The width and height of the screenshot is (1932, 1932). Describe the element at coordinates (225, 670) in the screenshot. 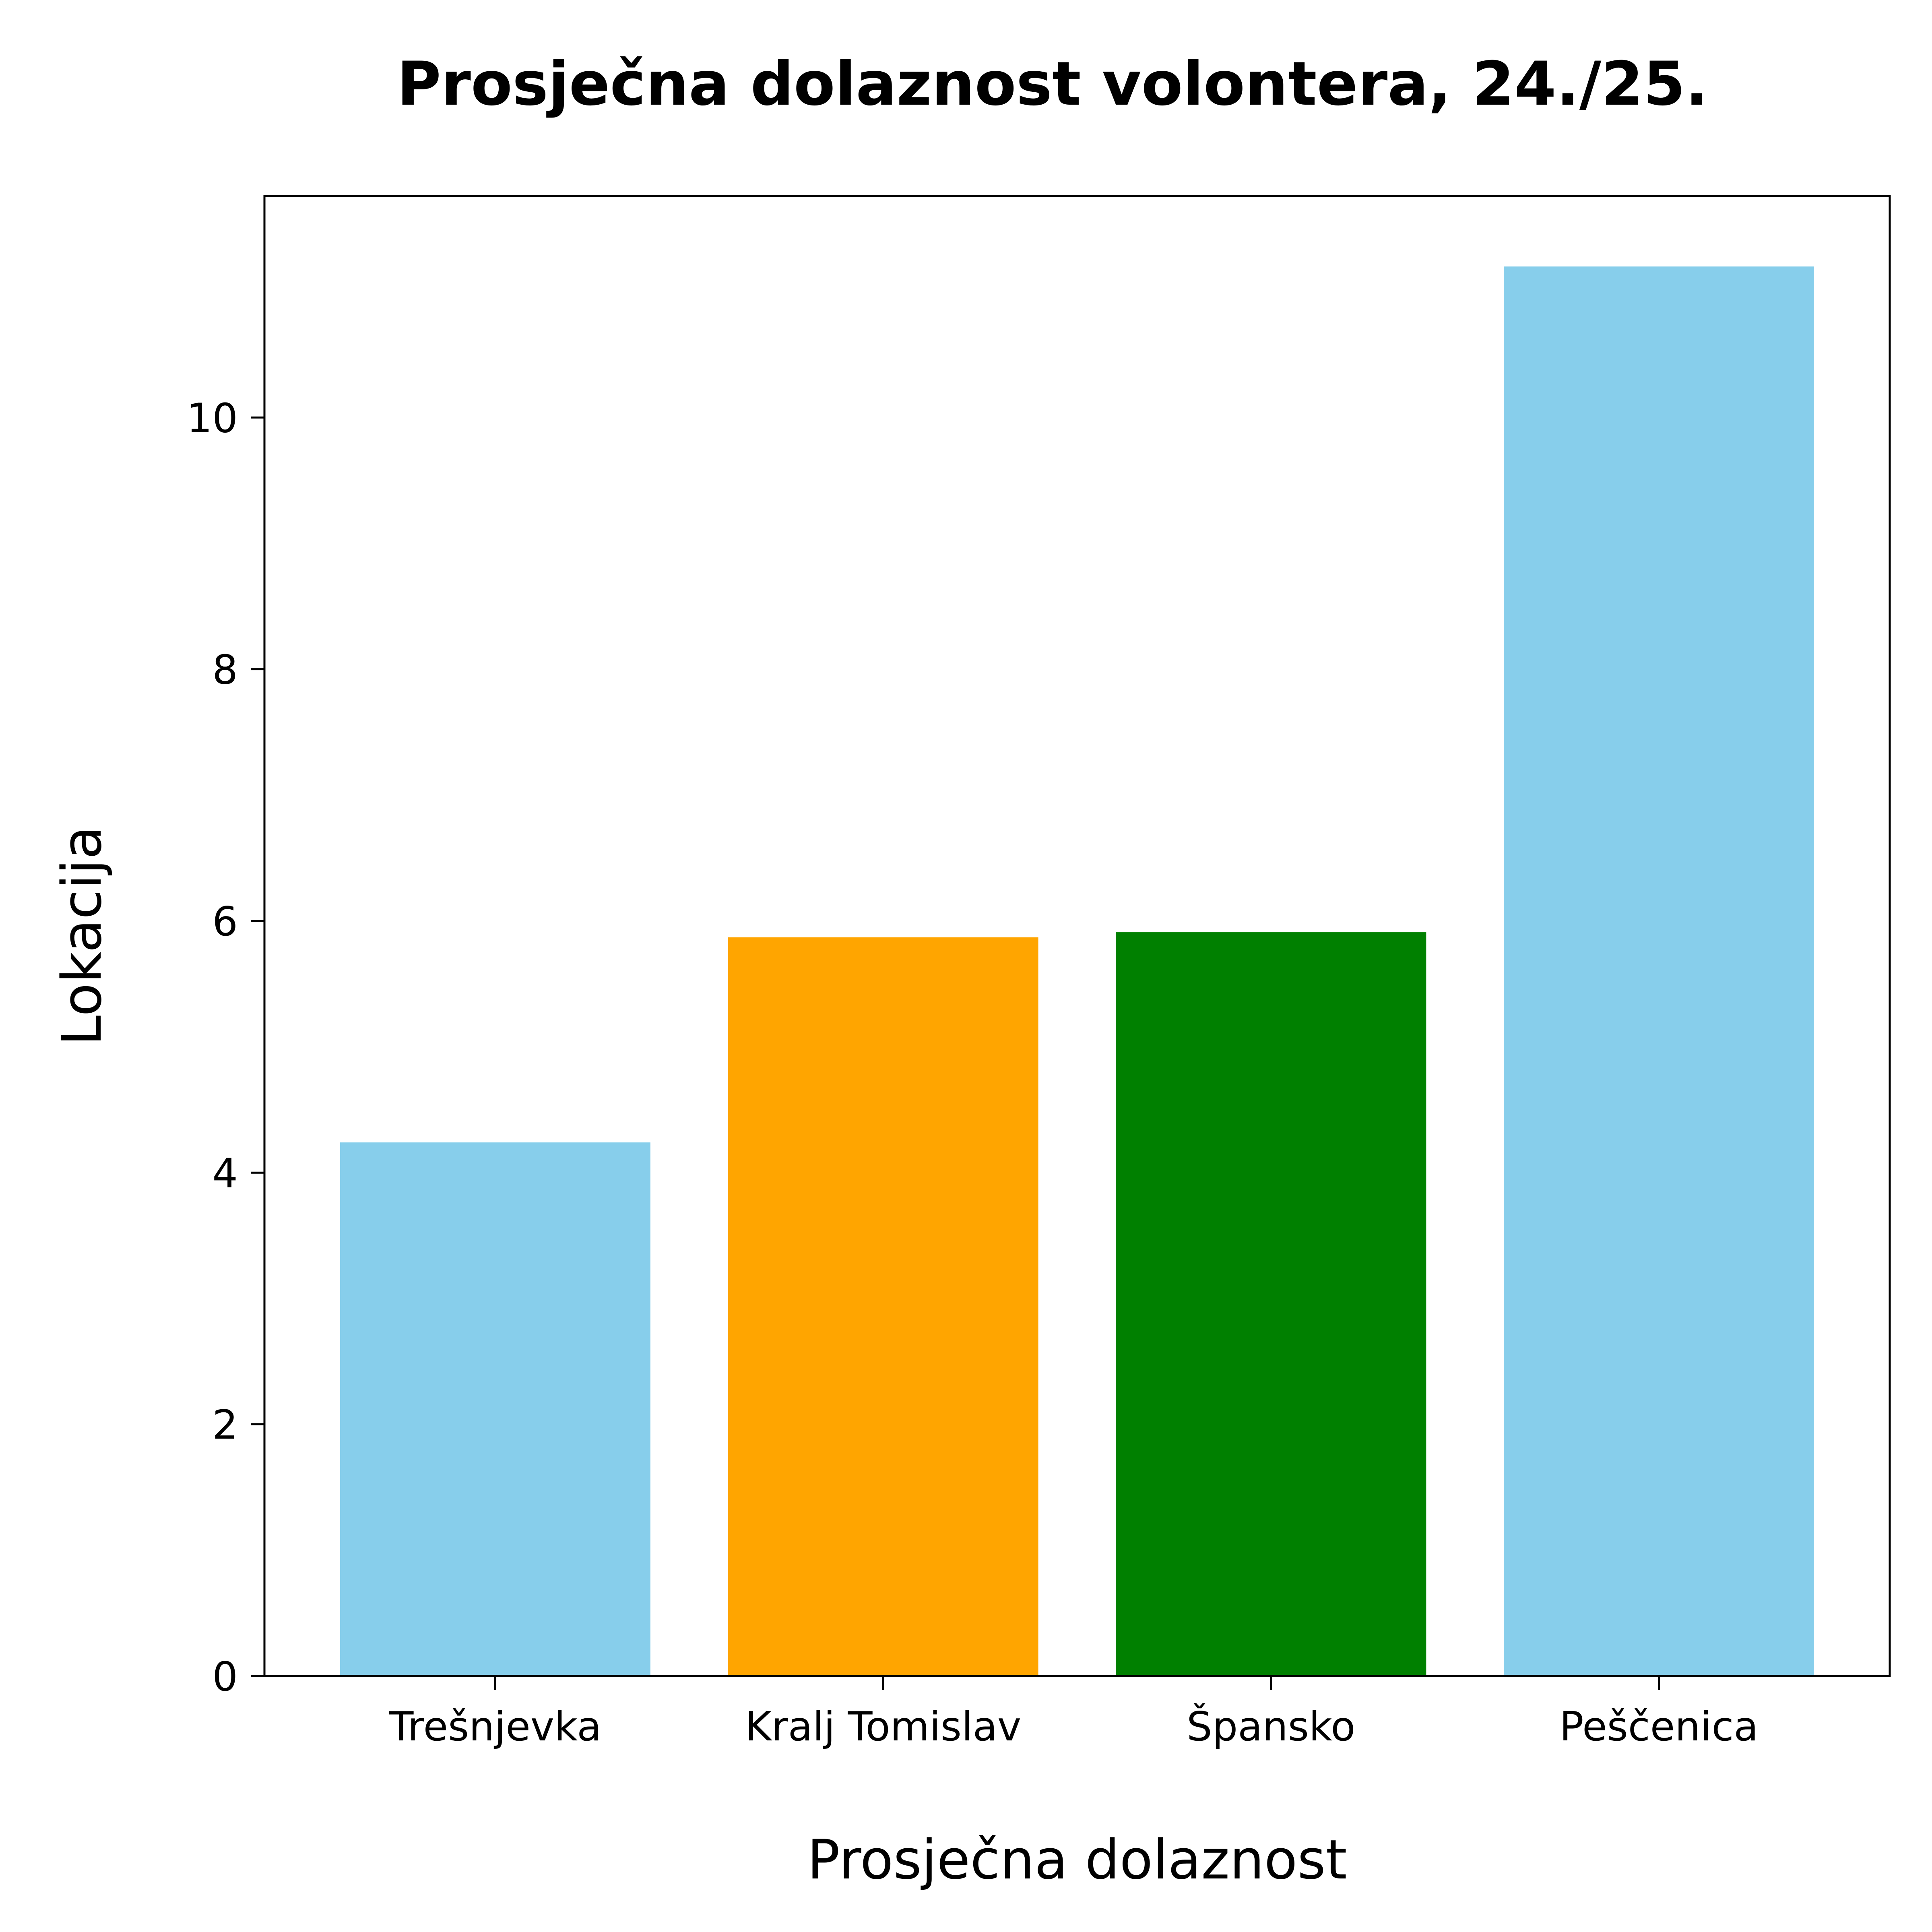

I see `y-tick-label: 8` at that location.